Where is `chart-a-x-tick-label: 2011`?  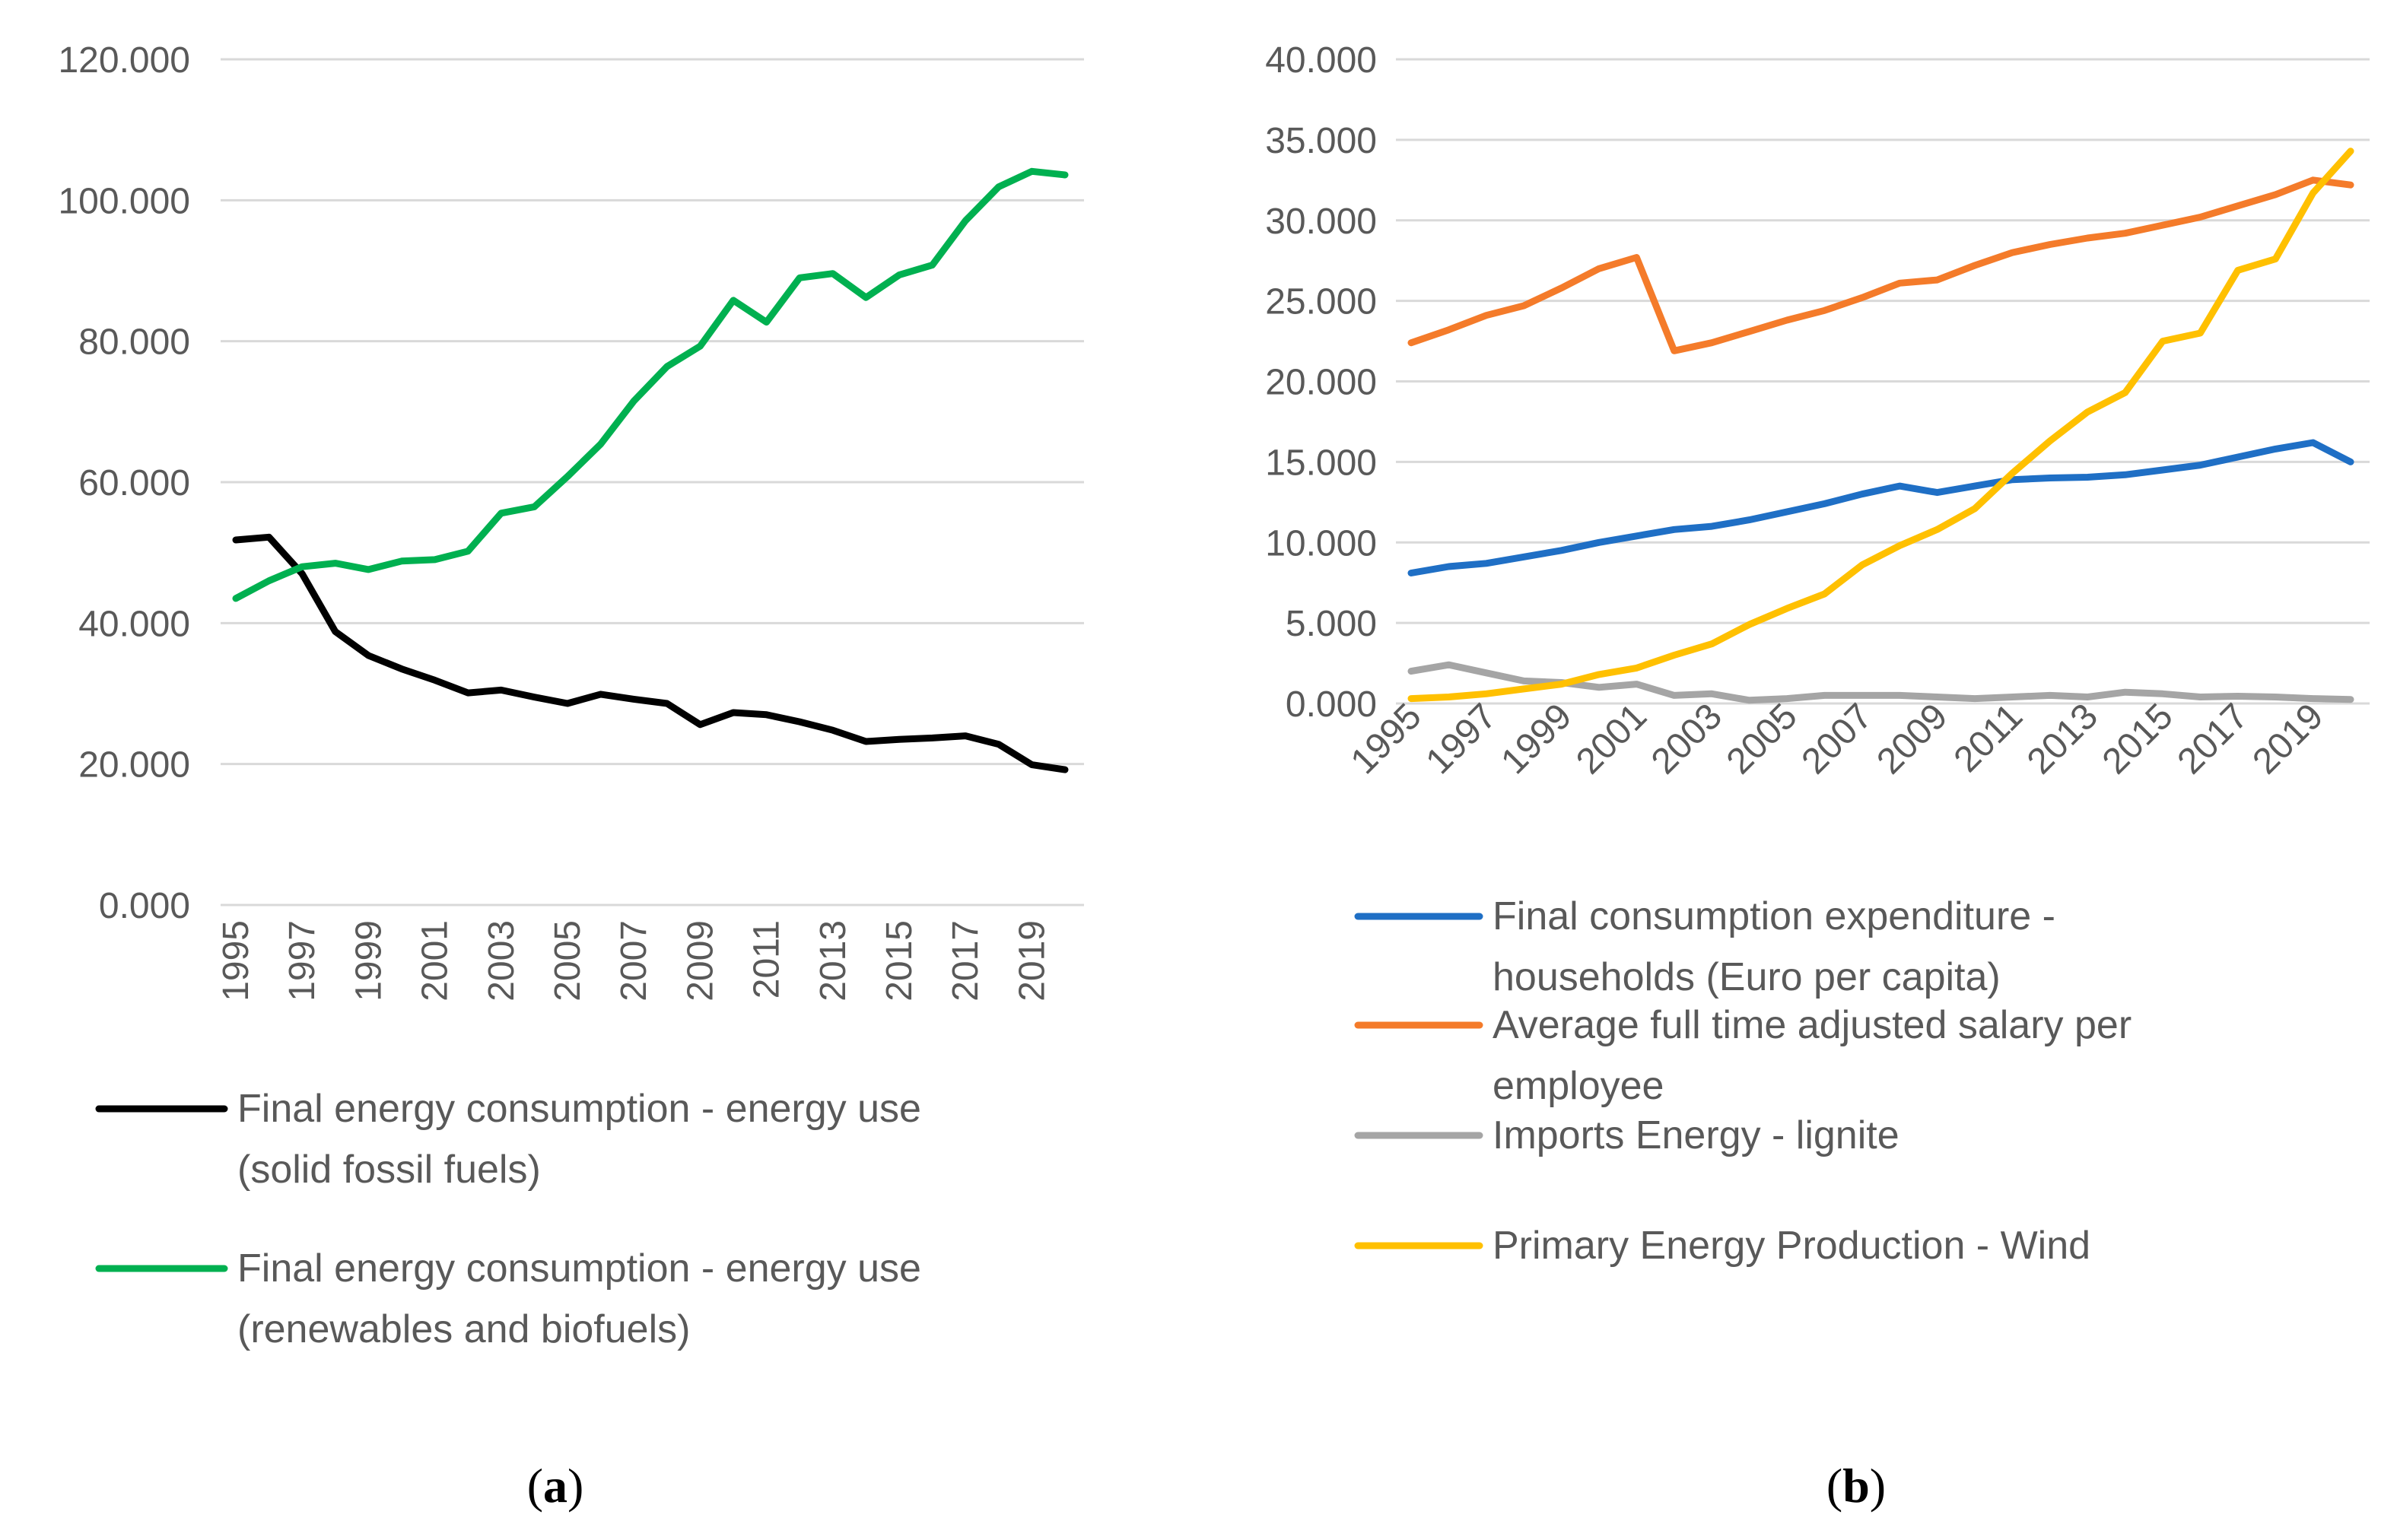 chart-a-x-tick-label: 2011 is located at coordinates (767, 959).